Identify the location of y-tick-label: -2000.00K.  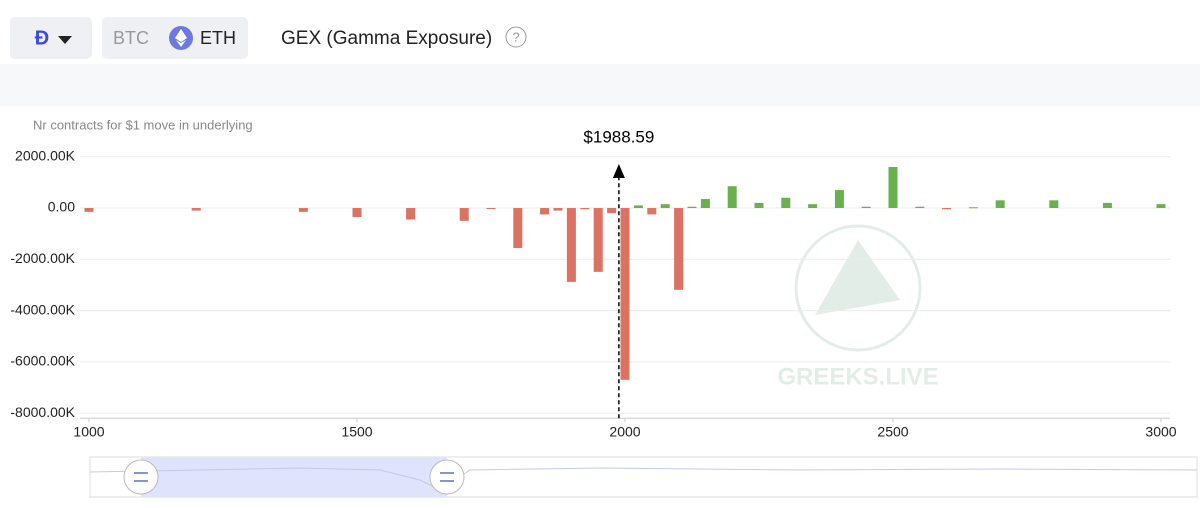
(42, 258).